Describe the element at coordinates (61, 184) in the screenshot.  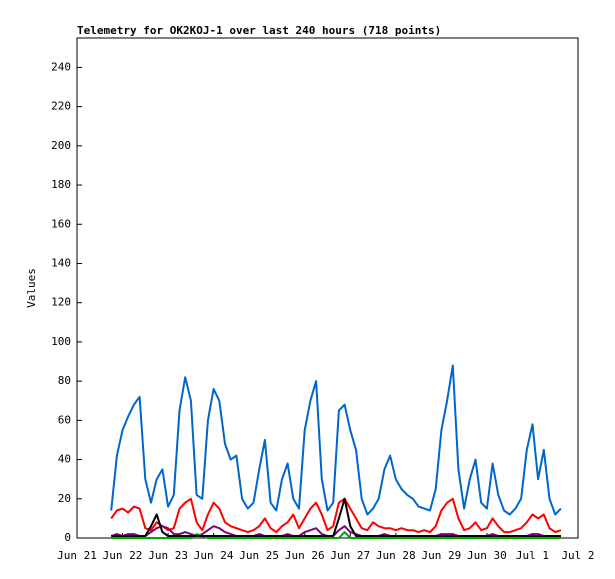
I see `y-tick-label: 180` at that location.